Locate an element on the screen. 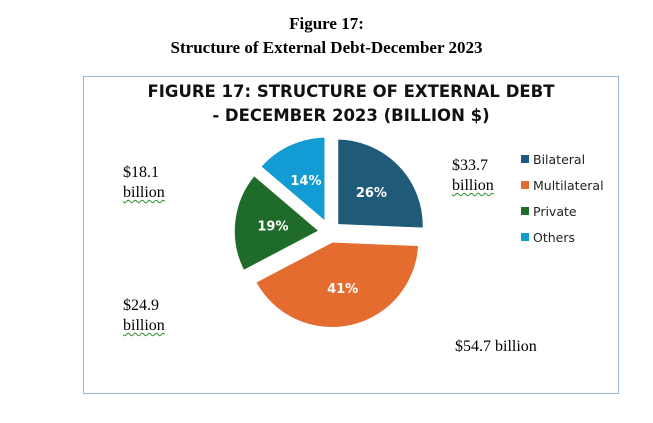  annotation-private-amount: $24.9 is located at coordinates (141, 305).